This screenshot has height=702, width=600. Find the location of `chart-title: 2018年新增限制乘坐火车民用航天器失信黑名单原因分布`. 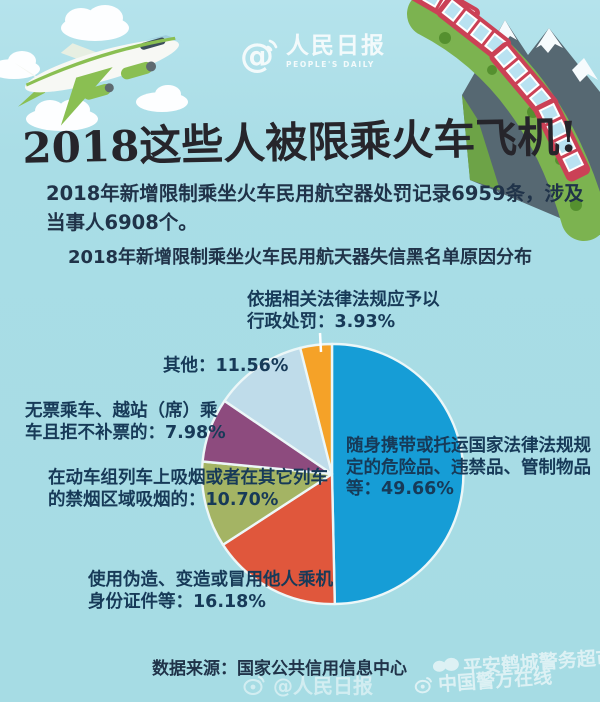

chart-title: 2018年新增限制乘坐火车民用航天器失信黑名单原因分布 is located at coordinates (300, 257).